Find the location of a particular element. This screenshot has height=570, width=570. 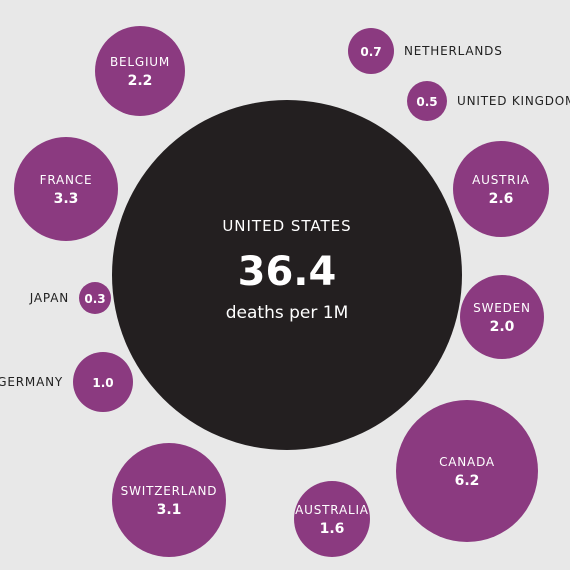

bubble-value-sweden: 2.0 is located at coordinates (502, 327).